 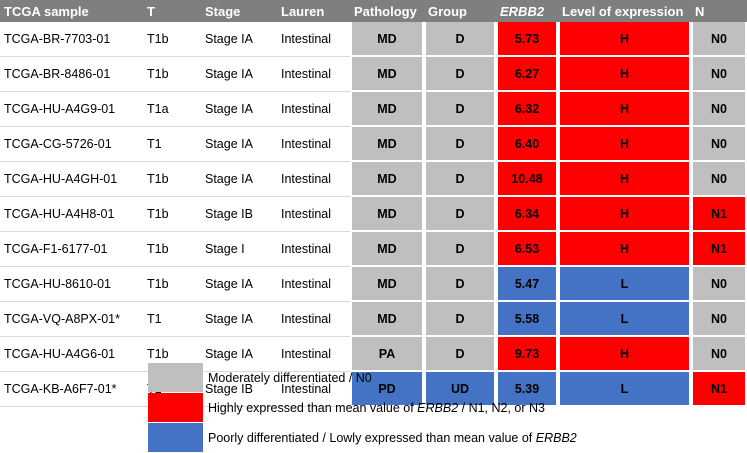 What do you see at coordinates (71, 389) in the screenshot?
I see `sample-cell: TCGA-KB-A6F7-01*` at bounding box center [71, 389].